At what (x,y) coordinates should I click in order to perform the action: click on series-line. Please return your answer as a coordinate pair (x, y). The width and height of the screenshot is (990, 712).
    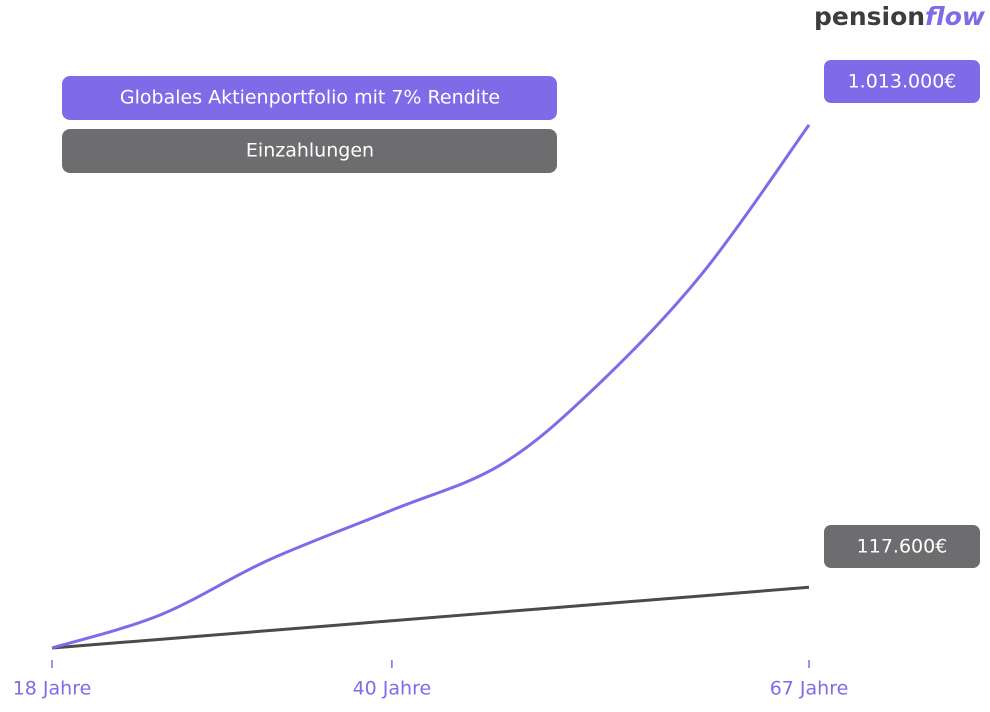
    Looking at the image, I should click on (430, 617).